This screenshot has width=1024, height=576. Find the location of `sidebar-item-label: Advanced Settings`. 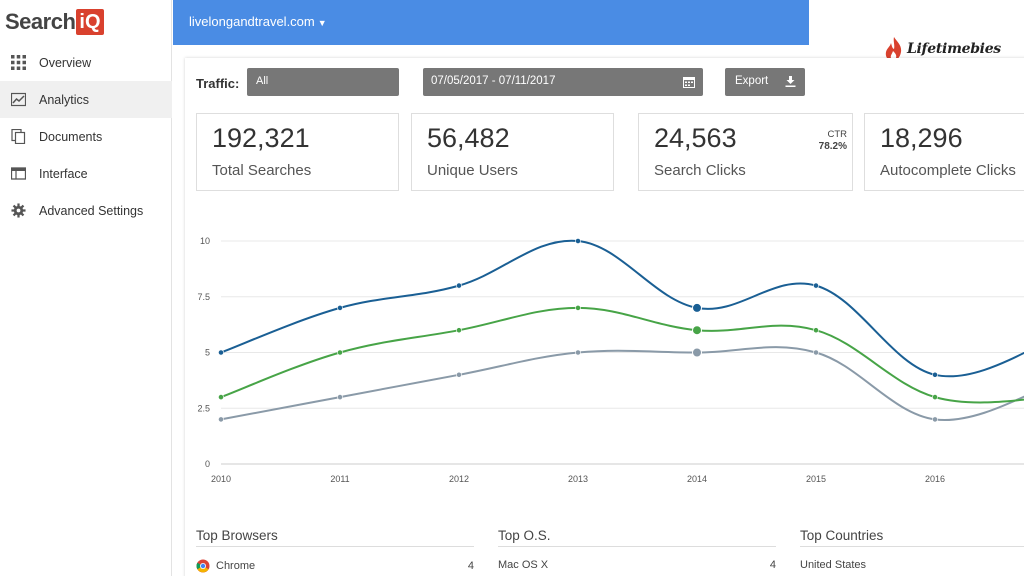

sidebar-item-label: Advanced Settings is located at coordinates (91, 210).